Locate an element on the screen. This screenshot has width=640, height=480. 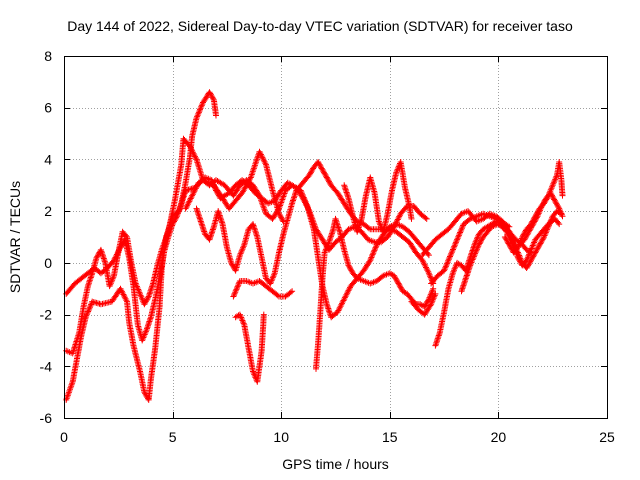
x-tick-label: 10 is located at coordinates (281, 437).